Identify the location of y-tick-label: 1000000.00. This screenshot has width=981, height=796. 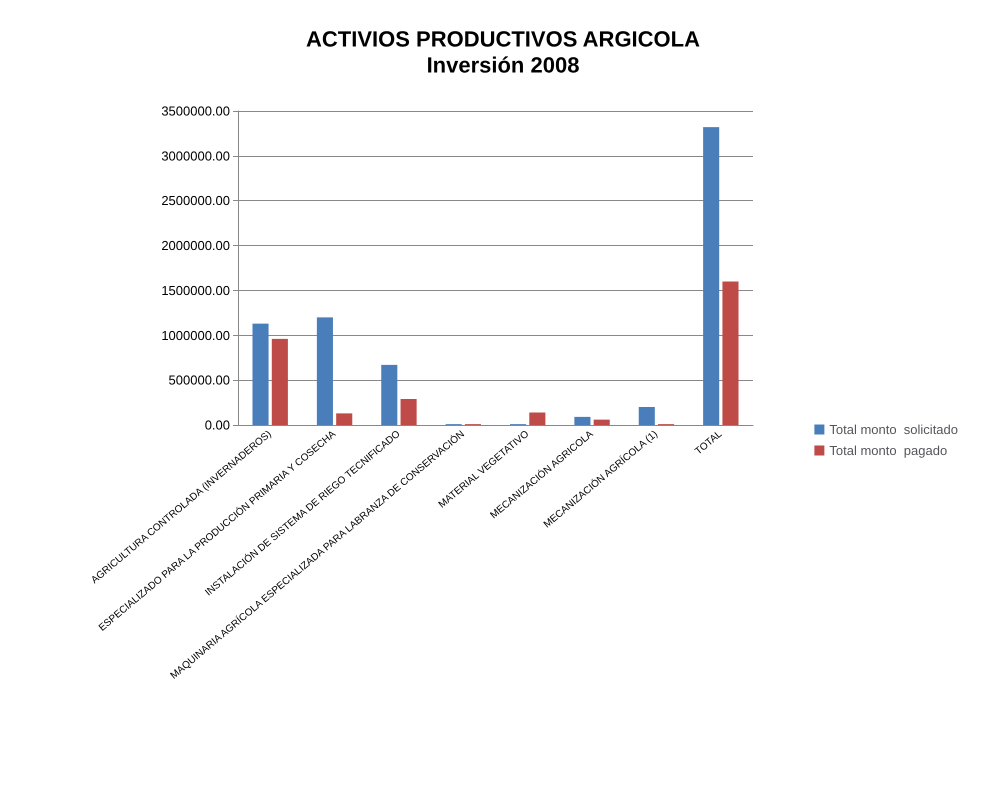
(195, 335).